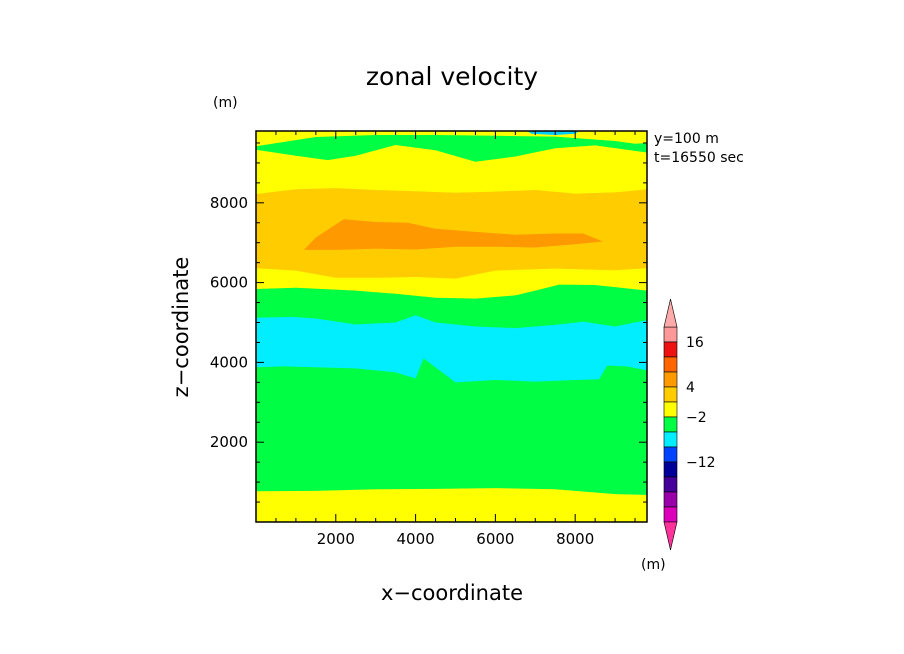 This screenshot has height=654, width=904. I want to click on colorbar-tick-label: 16, so click(695, 343).